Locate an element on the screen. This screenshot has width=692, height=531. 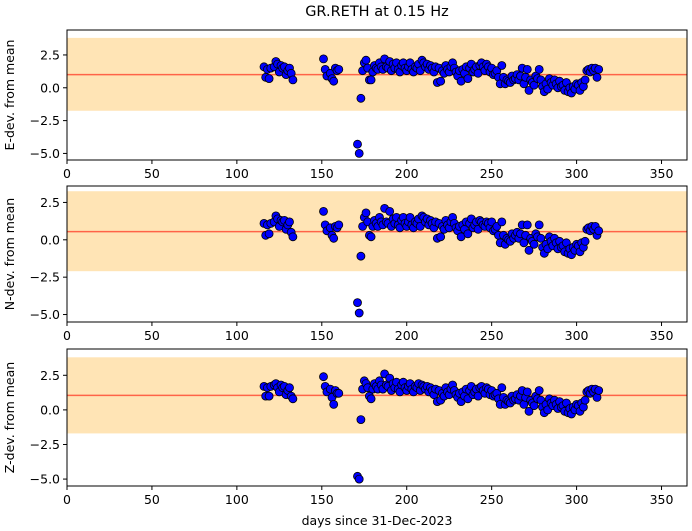
chart-title: GR.RETH at 0.15 Hz is located at coordinates (377, 12).